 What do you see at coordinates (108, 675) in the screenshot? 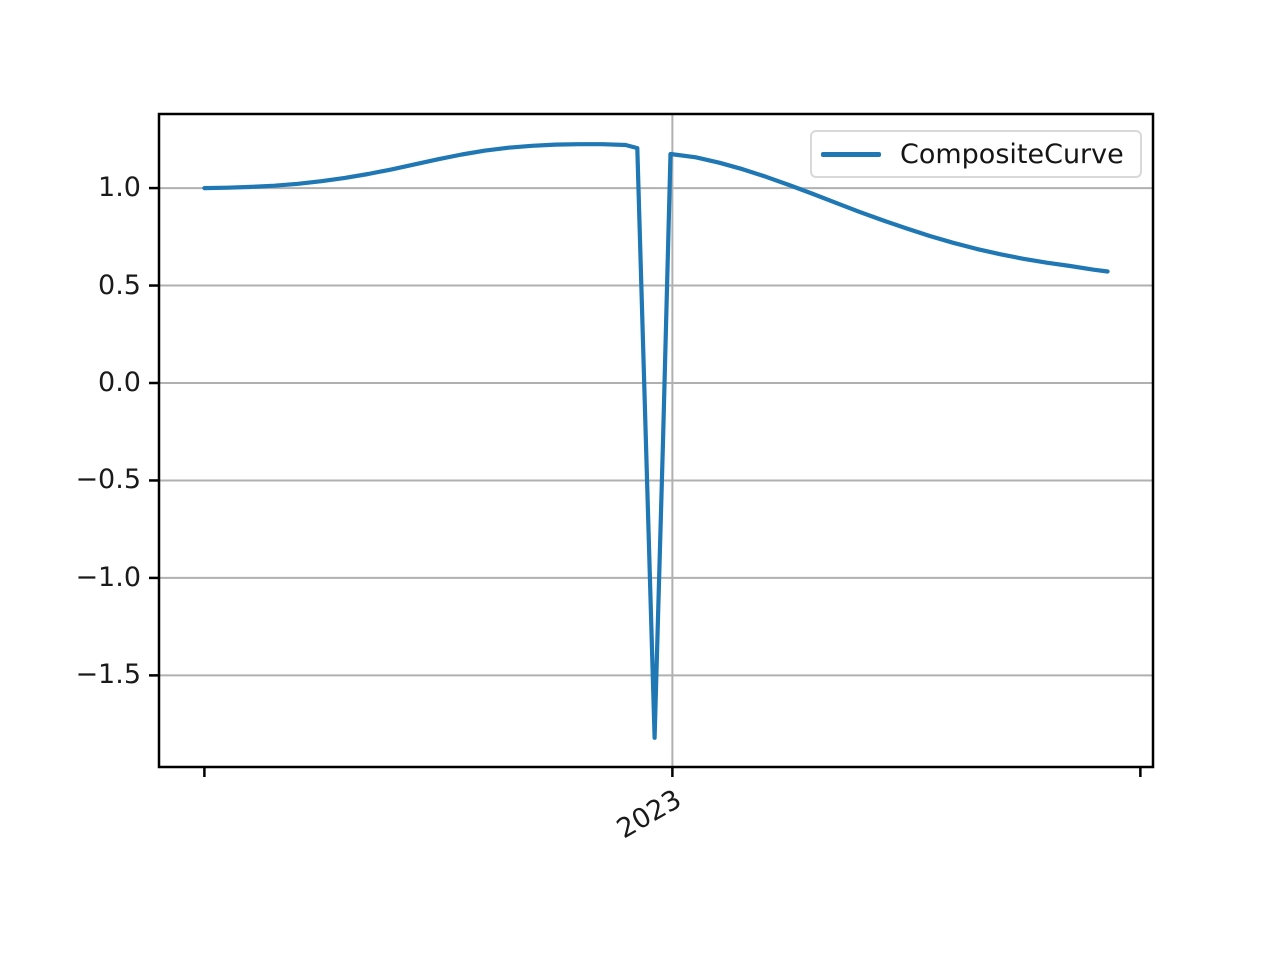
I see `y-tick-label: −1.5` at bounding box center [108, 675].